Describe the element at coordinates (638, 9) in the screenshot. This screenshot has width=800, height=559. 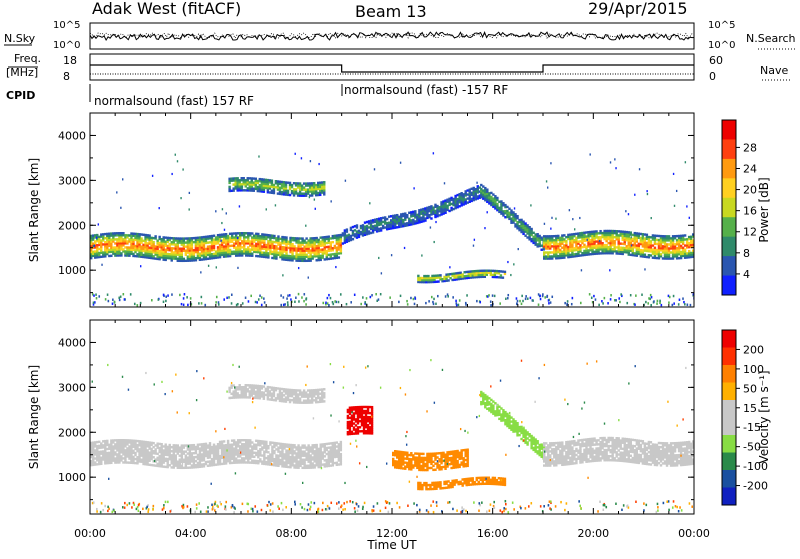
I see `date-label: 29/Apr/2015` at that location.